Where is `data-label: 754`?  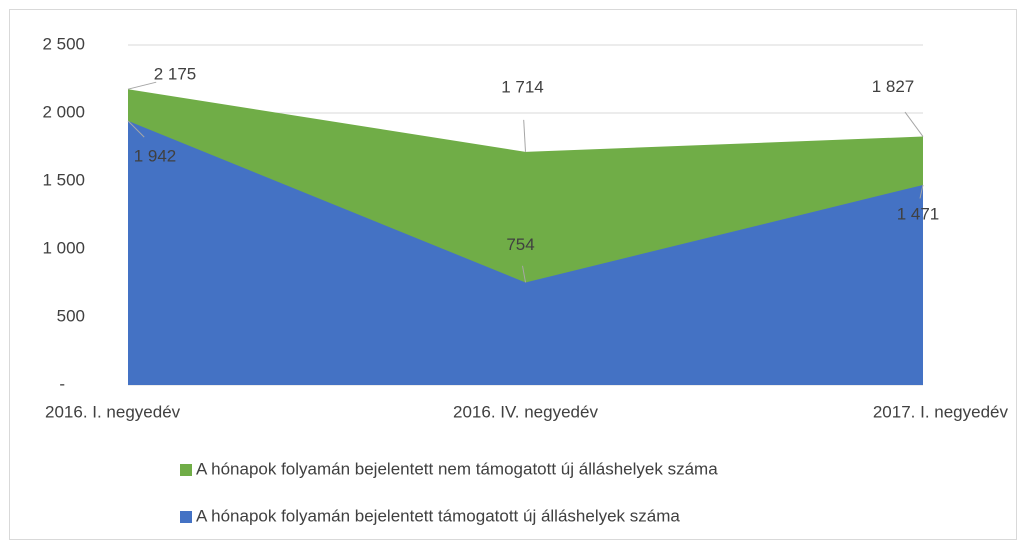 data-label: 754 is located at coordinates (520, 244).